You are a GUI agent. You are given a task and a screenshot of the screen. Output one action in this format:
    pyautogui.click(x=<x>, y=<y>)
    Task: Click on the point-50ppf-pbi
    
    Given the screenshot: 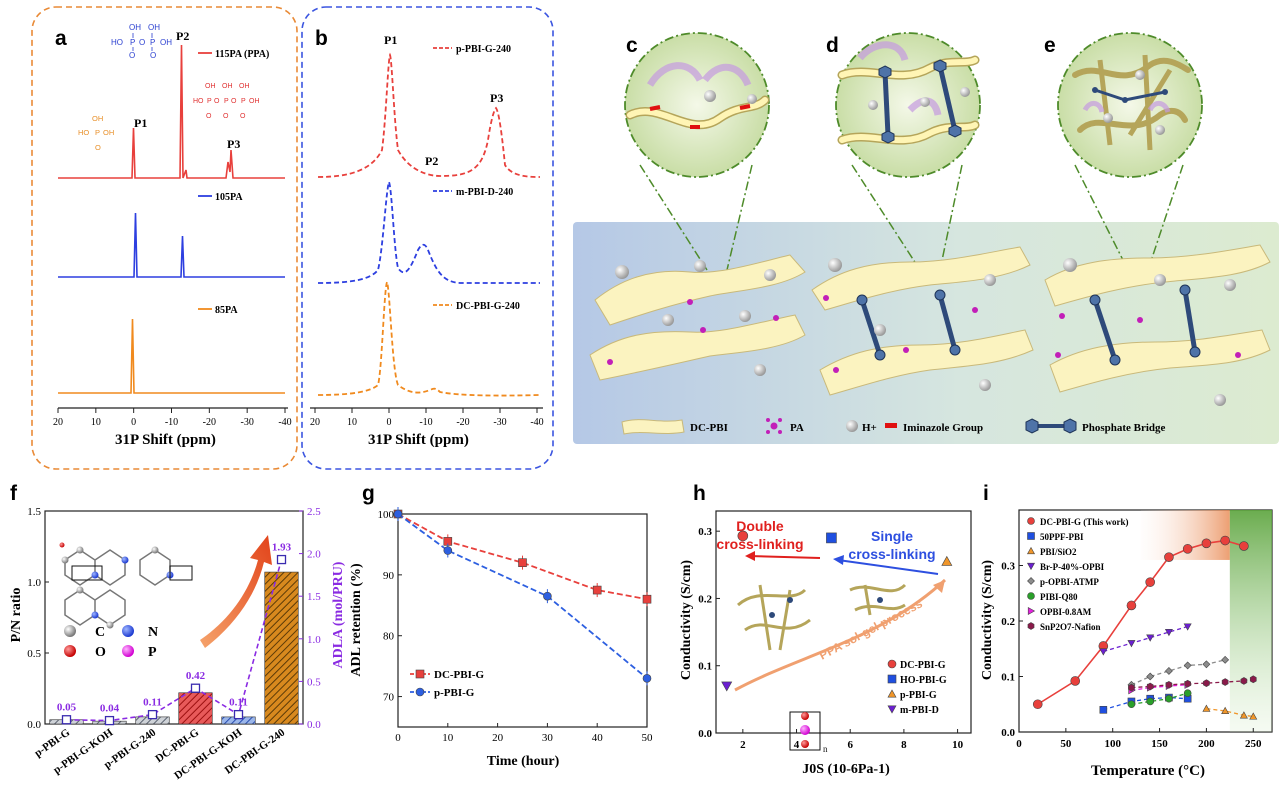 What is the action you would take?
    pyautogui.click(x=1103, y=709)
    